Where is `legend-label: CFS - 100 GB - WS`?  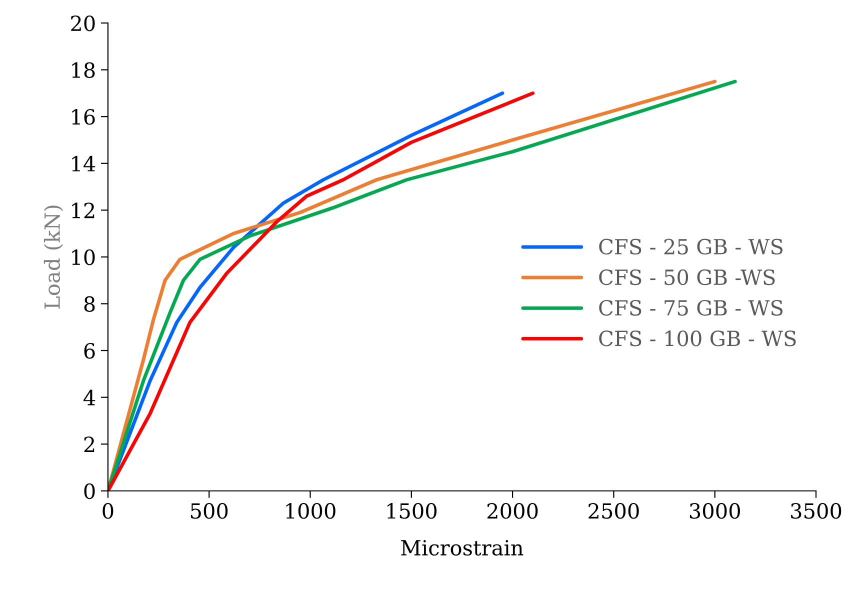
legend-label: CFS - 100 GB - WS is located at coordinates (697, 338).